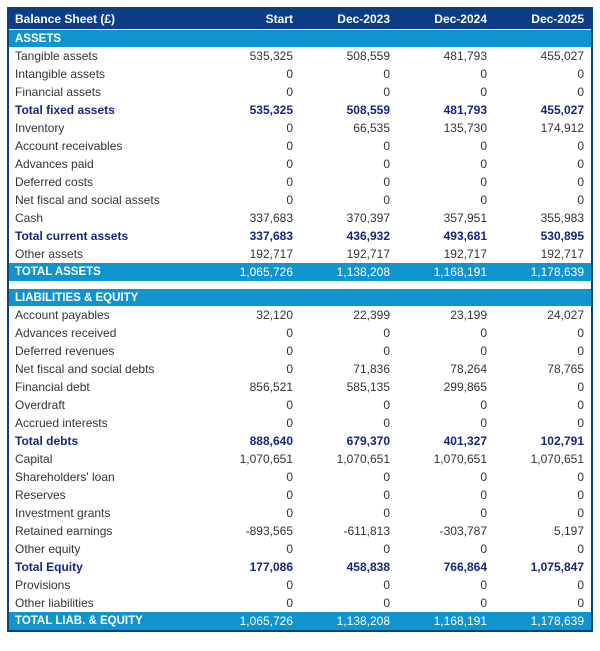  Describe the element at coordinates (300, 182) in the screenshot. I see `table-row: Deferred costs 0 0 0 0` at that location.